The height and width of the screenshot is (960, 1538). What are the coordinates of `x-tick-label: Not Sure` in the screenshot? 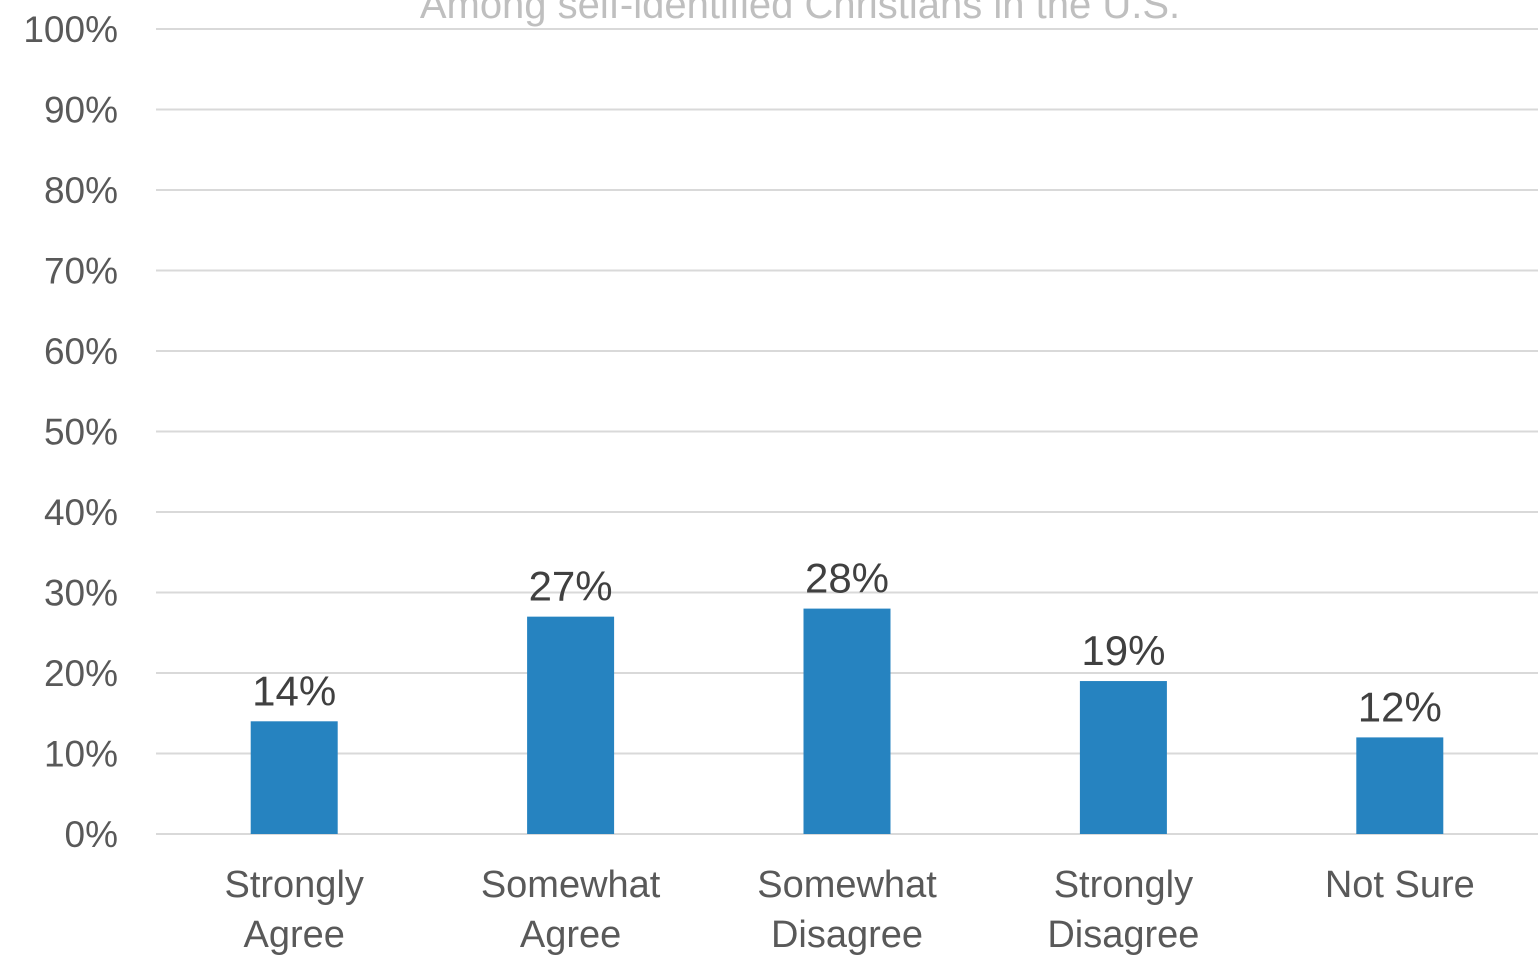 It's located at (1400, 885).